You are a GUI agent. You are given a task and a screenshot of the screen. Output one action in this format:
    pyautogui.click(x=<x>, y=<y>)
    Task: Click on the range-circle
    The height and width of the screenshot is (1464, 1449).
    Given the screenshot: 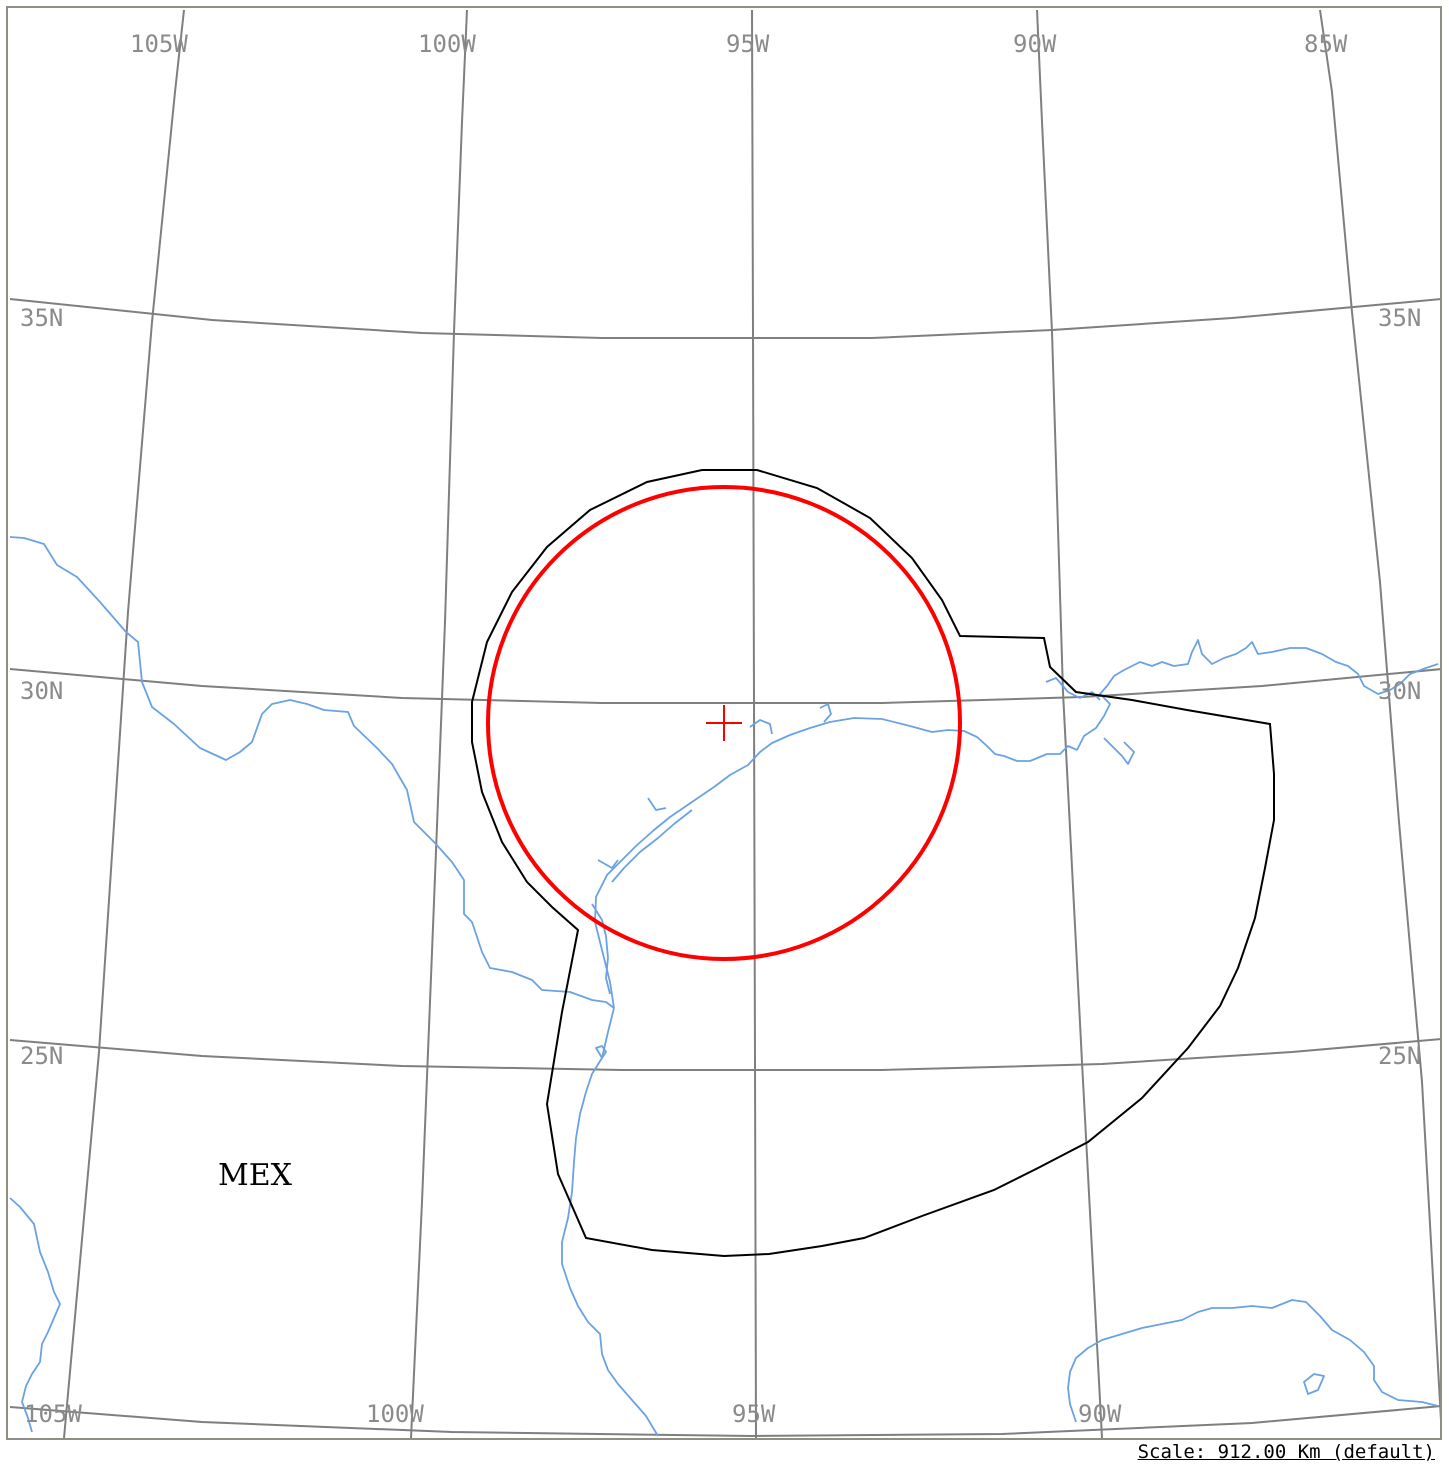 What is the action you would take?
    pyautogui.click(x=724, y=723)
    